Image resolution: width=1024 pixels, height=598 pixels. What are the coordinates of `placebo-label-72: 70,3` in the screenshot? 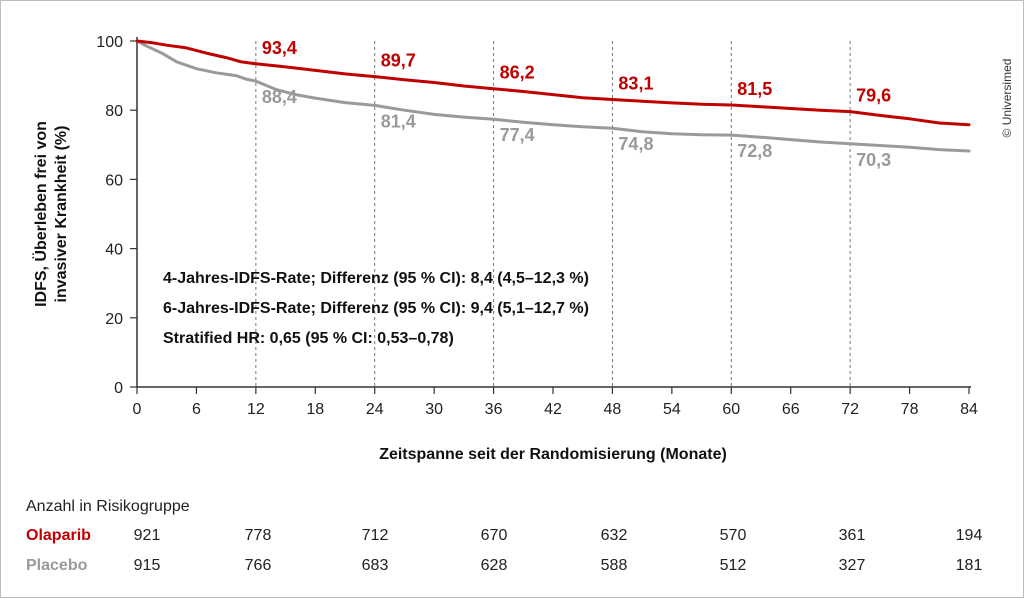 It's located at (873, 160).